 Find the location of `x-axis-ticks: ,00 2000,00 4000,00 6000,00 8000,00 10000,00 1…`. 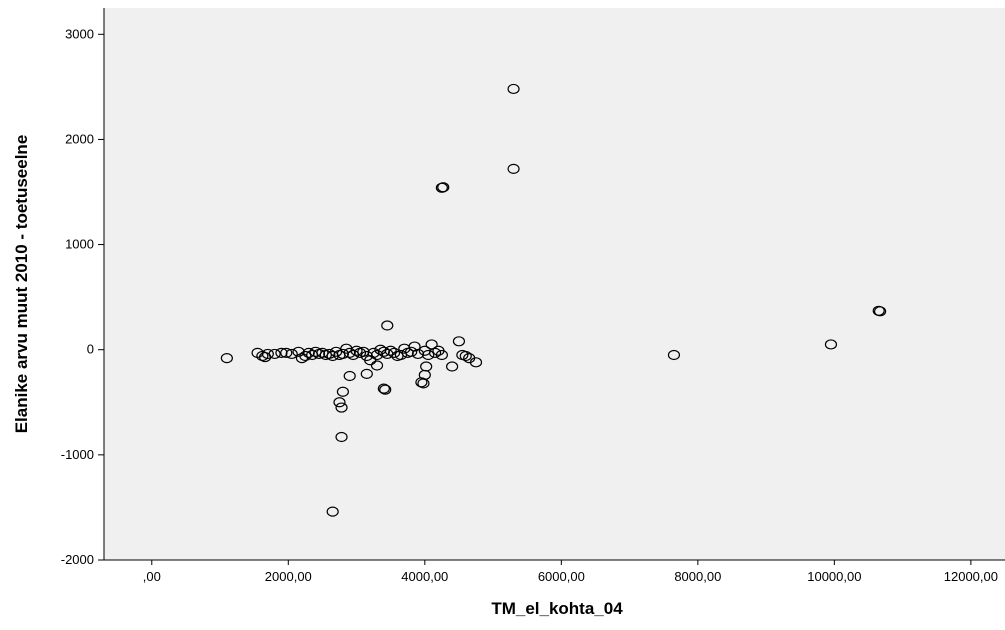

x-axis-ticks: ,00 2000,00 4000,00 6000,00 8000,00 10000,00 1… is located at coordinates (570, 572).